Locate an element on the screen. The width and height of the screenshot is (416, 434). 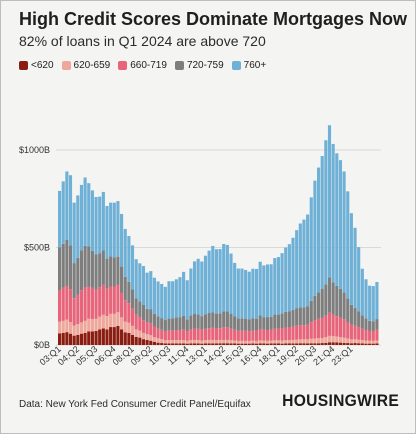
legend-item-620-659: 620-659 is located at coordinates (86, 65).